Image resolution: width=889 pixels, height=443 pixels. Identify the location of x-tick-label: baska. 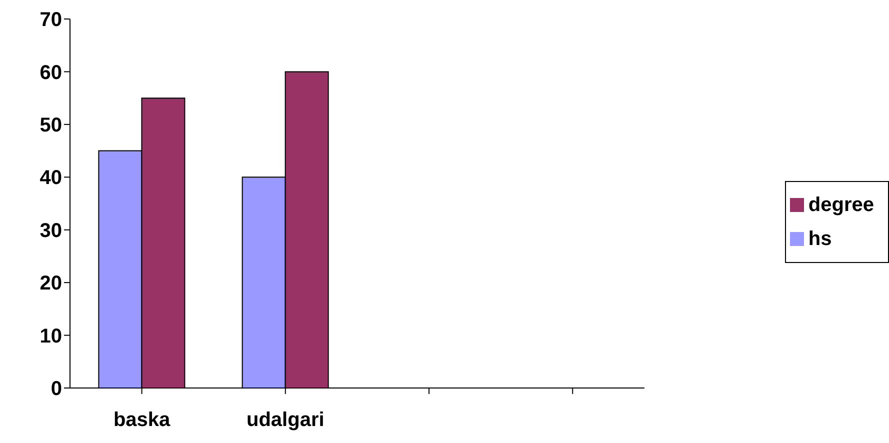
(142, 420).